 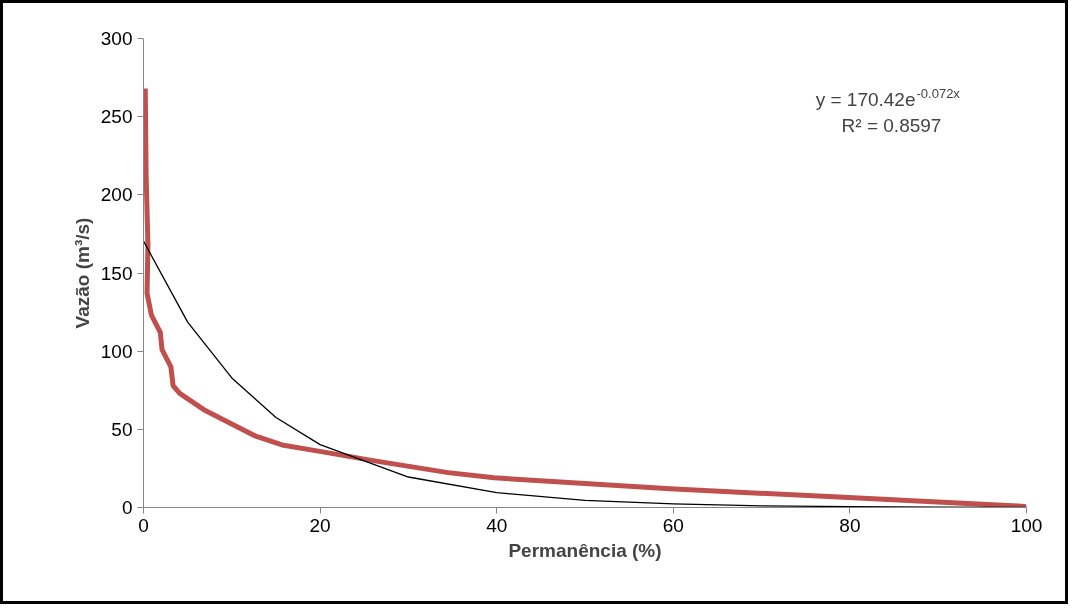 What do you see at coordinates (116, 195) in the screenshot?
I see `y-tick-label: 200` at bounding box center [116, 195].